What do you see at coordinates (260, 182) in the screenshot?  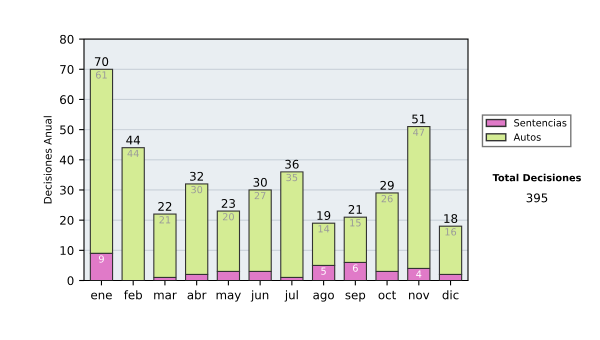 I see `total-label: 30` at bounding box center [260, 182].